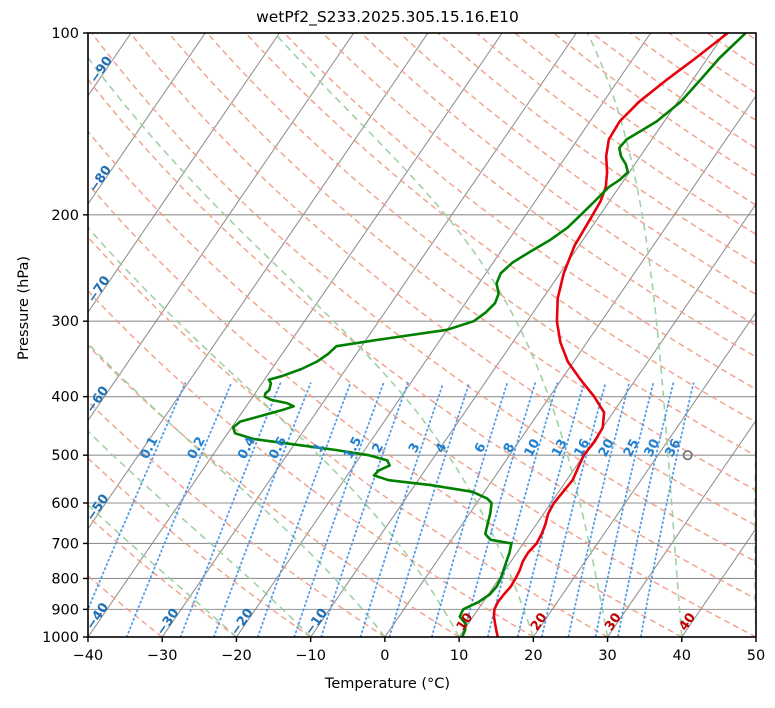 This screenshot has width=775, height=708. What do you see at coordinates (632, 448) in the screenshot?
I see `mixing-ratio-label: 25` at bounding box center [632, 448].